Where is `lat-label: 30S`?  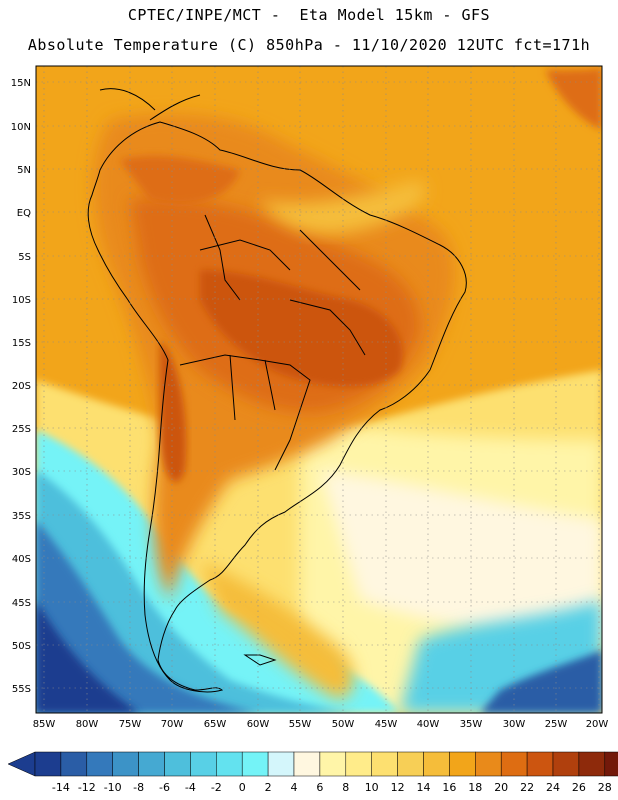
lat-label: 30S is located at coordinates (21, 472).